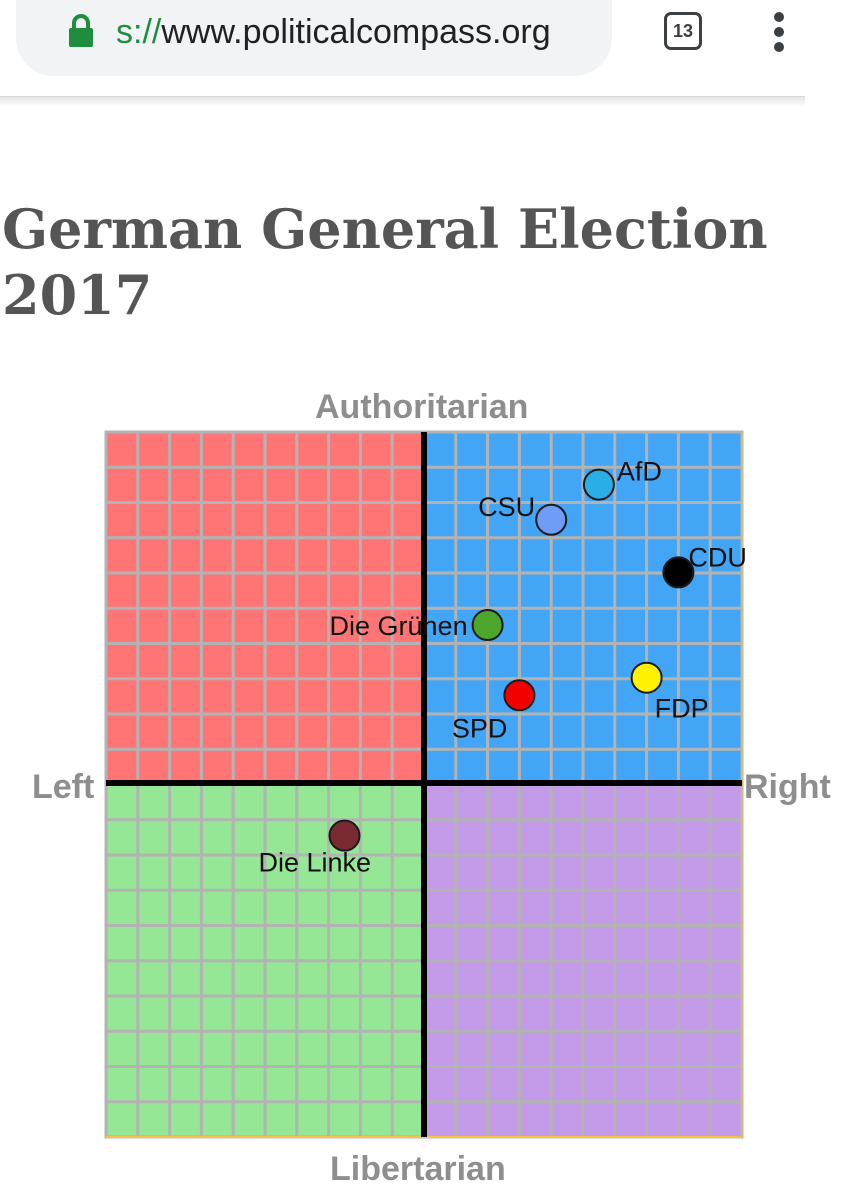 The image size is (845, 1200). Describe the element at coordinates (63, 787) in the screenshot. I see `axis-label-left: Left` at that location.